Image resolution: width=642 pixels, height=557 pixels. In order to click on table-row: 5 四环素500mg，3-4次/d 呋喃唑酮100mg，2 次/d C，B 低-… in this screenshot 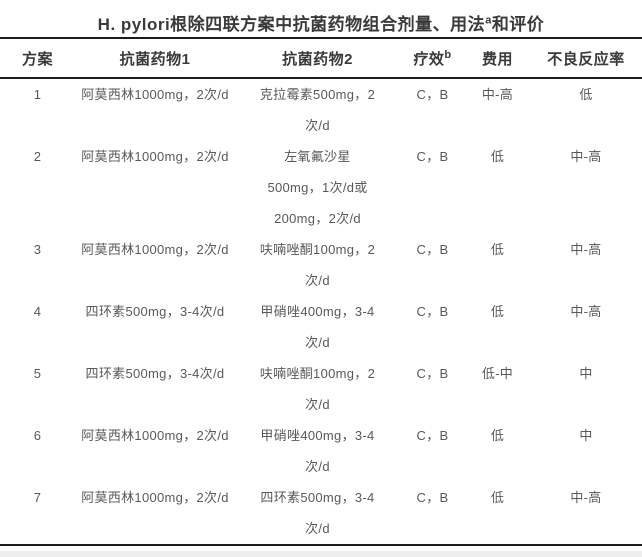, I will do `click(321, 389)`.